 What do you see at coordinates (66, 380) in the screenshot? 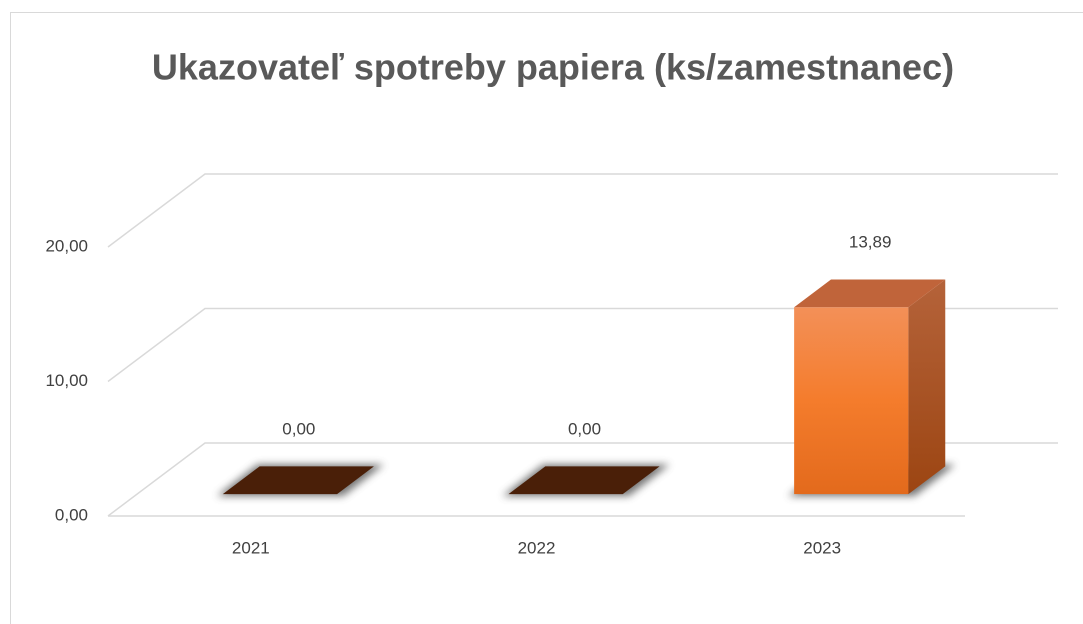
I see `y-tick-label: 10,00` at bounding box center [66, 380].